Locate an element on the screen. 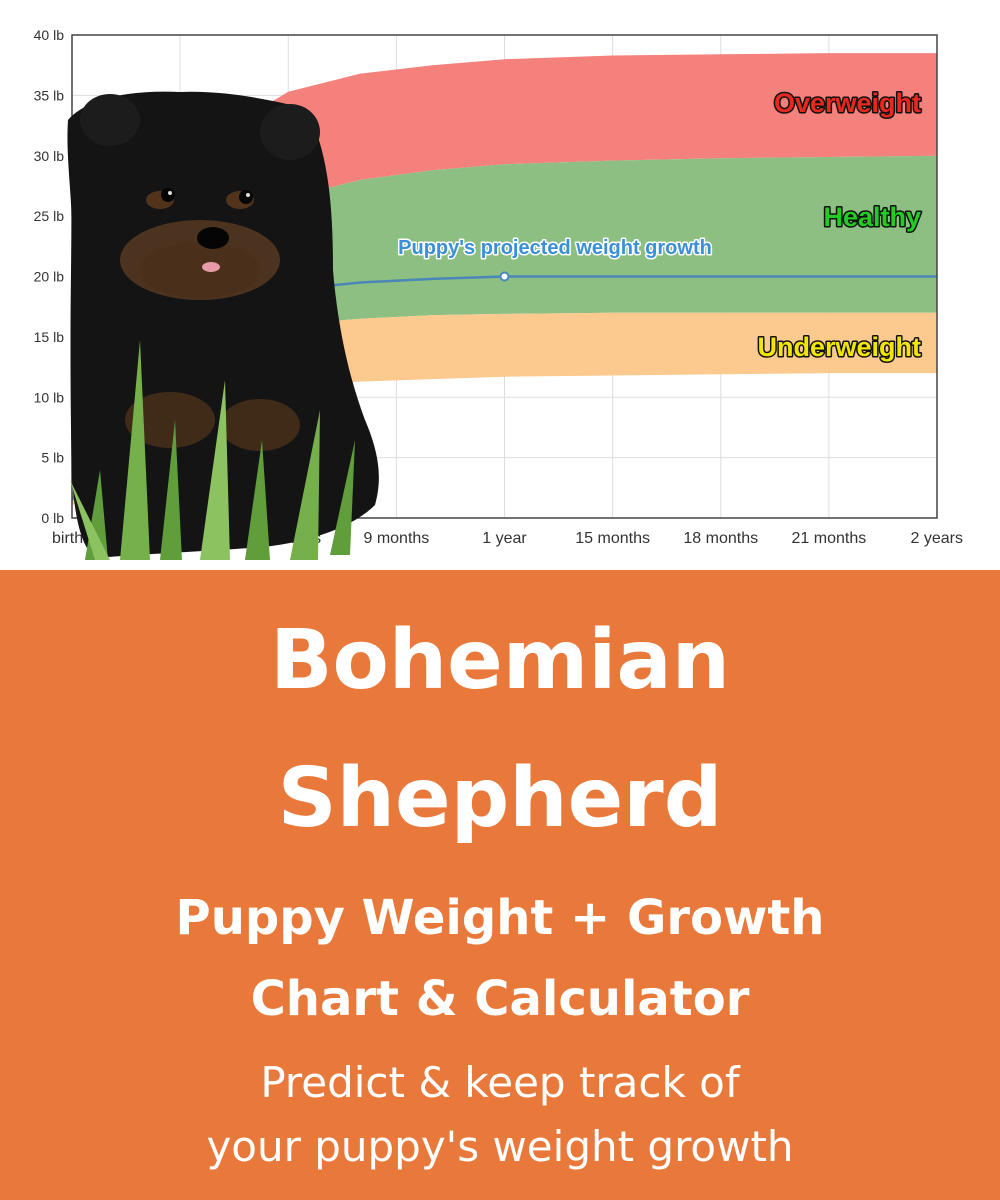  y-tick-label: 15 lb is located at coordinates (49, 337).